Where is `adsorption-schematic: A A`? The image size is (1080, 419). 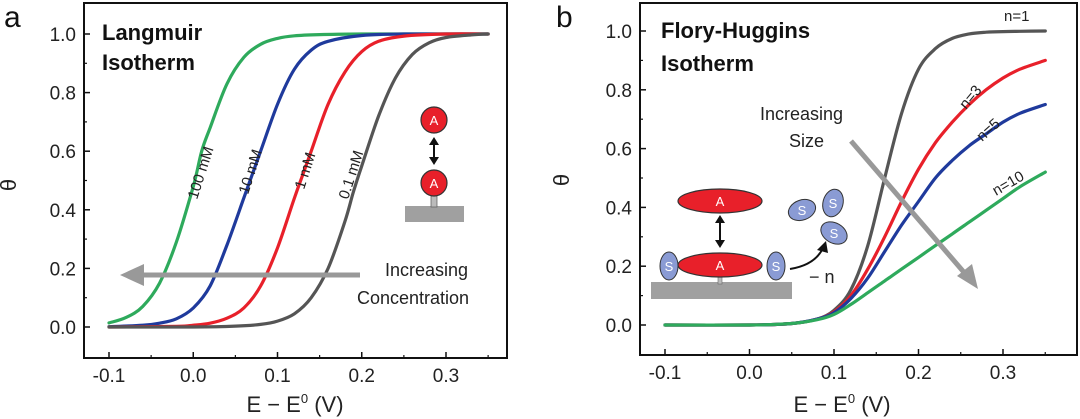
adsorption-schematic: A A is located at coordinates (434, 164).